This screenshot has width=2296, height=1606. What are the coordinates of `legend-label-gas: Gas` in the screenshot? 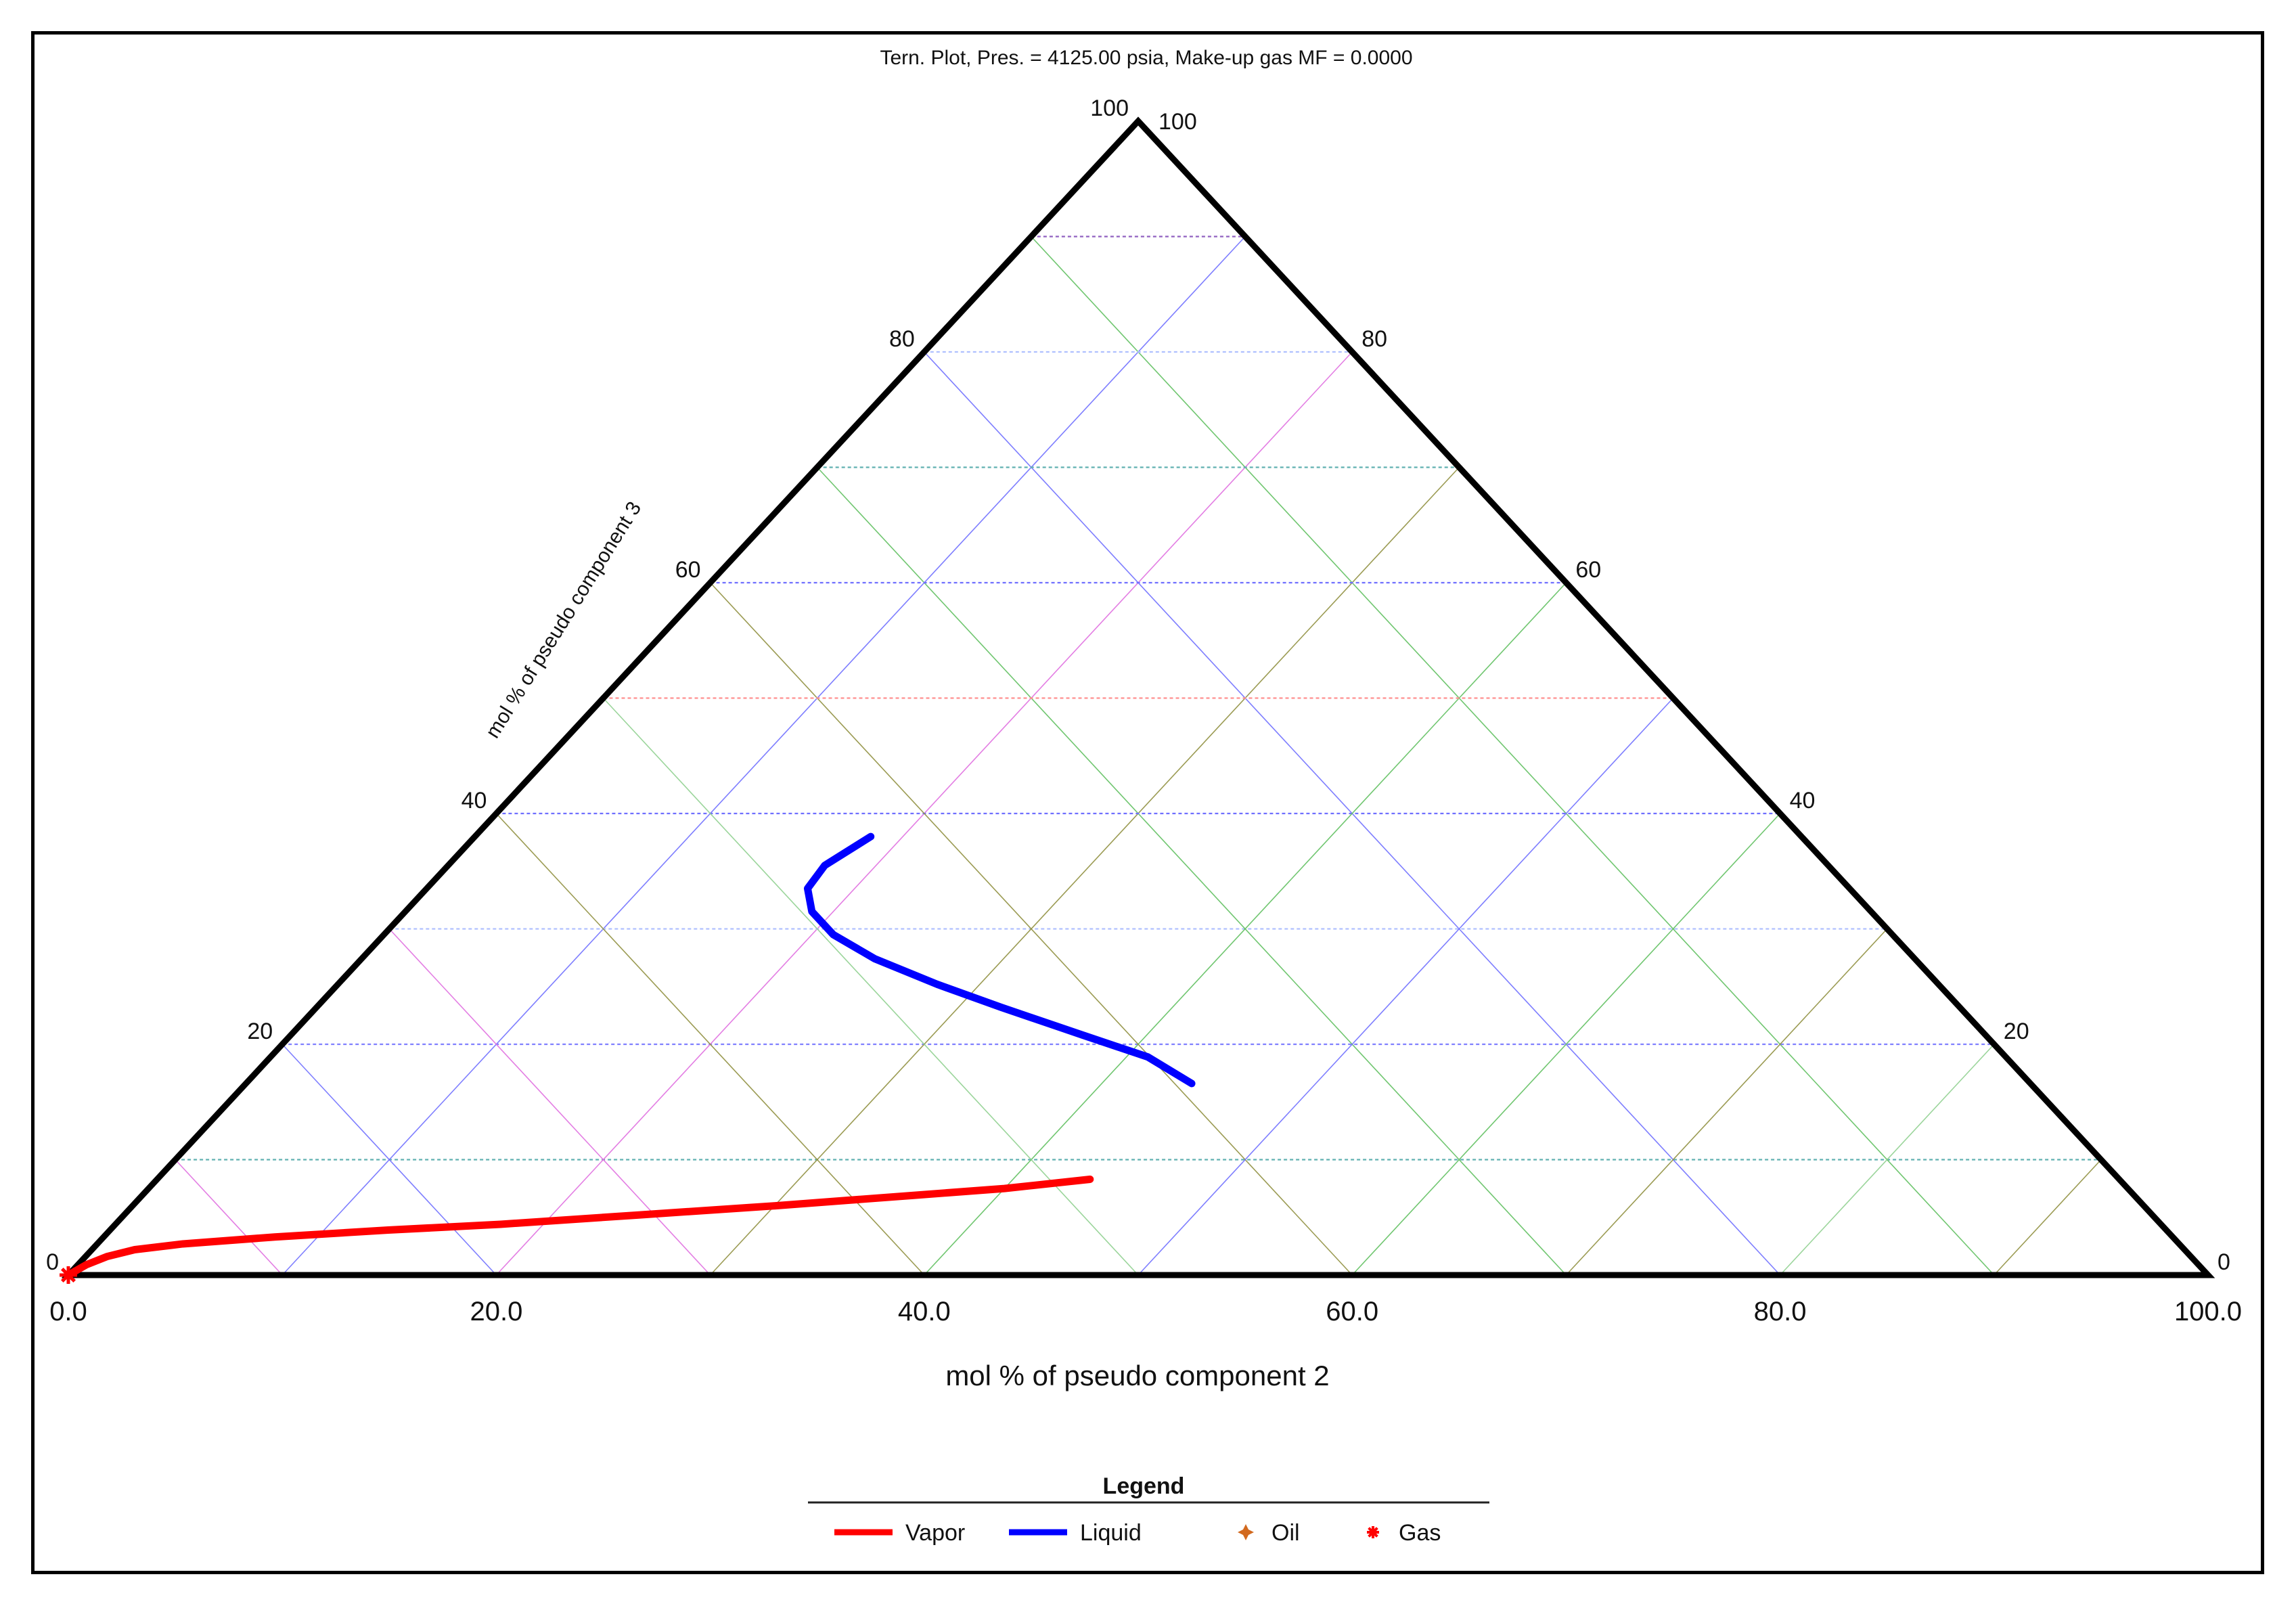 It's located at (1420, 1533).